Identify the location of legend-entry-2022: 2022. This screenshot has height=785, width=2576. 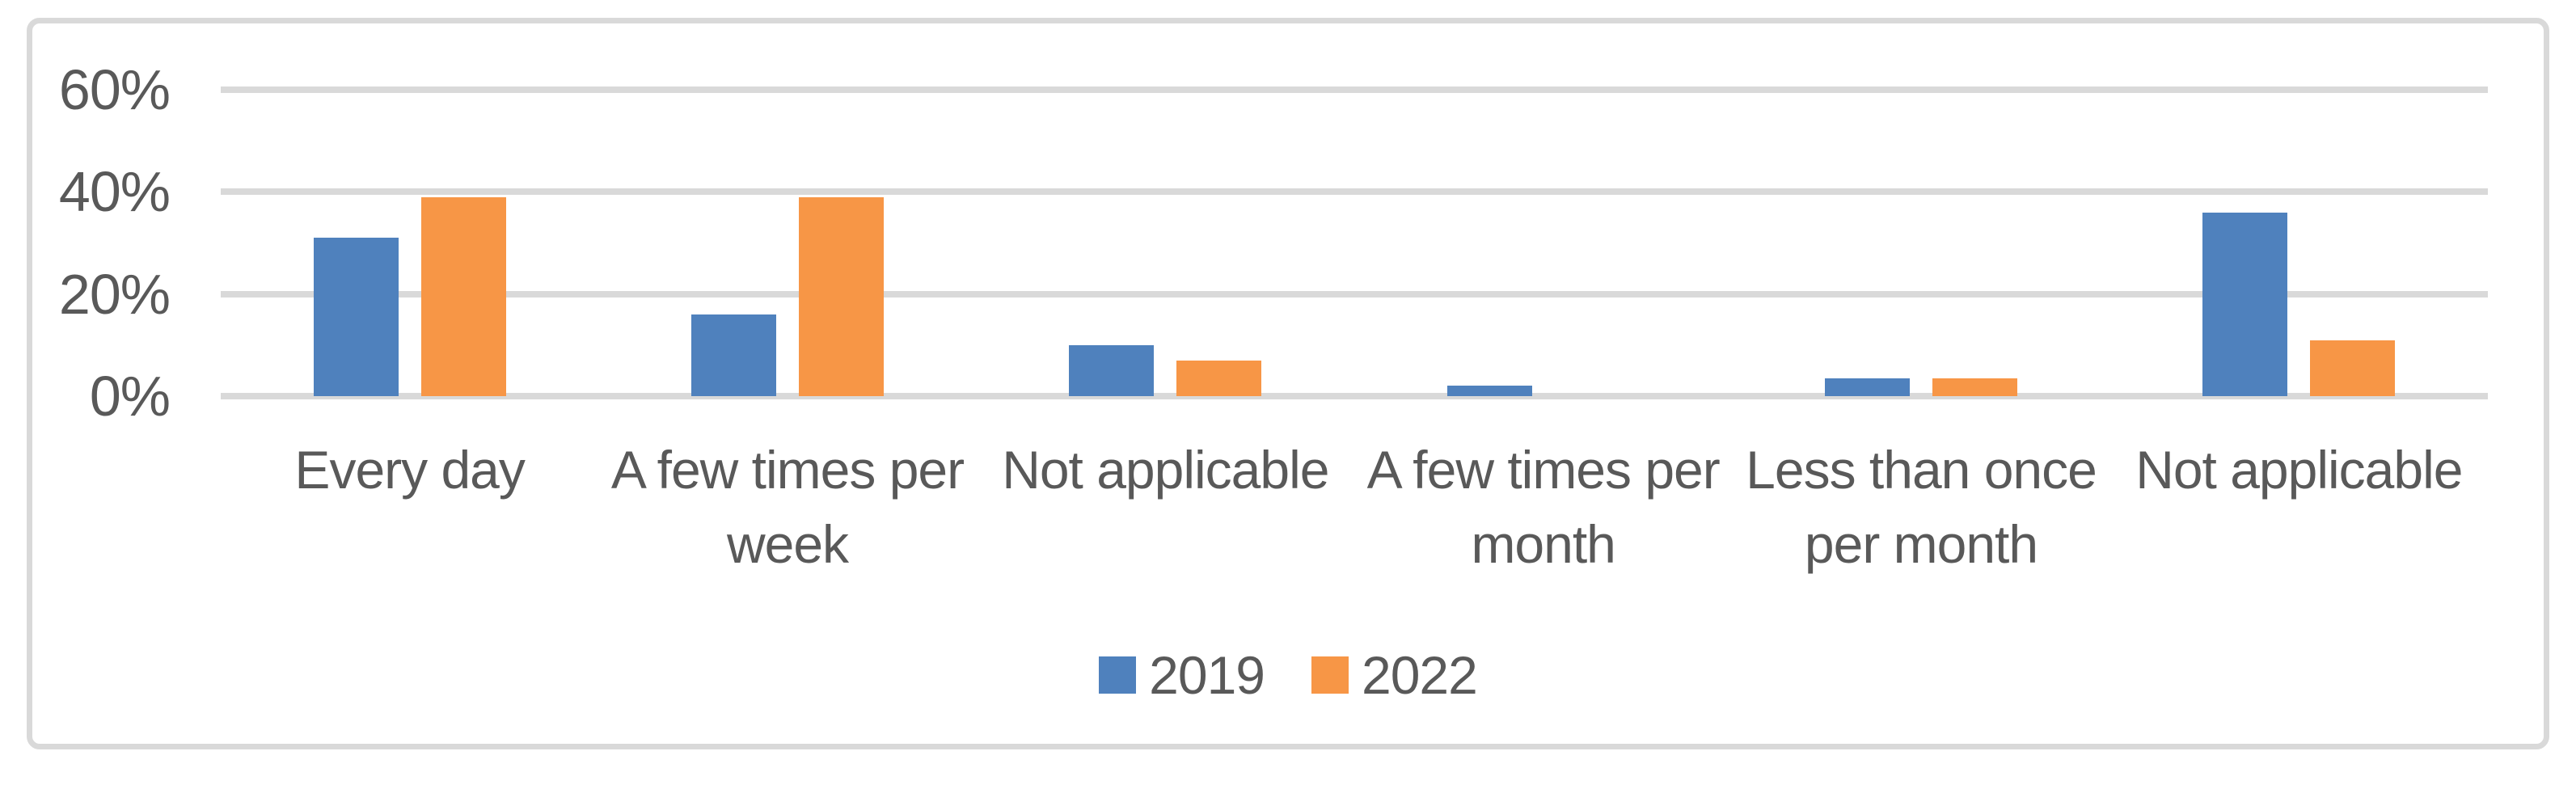
(1394, 675).